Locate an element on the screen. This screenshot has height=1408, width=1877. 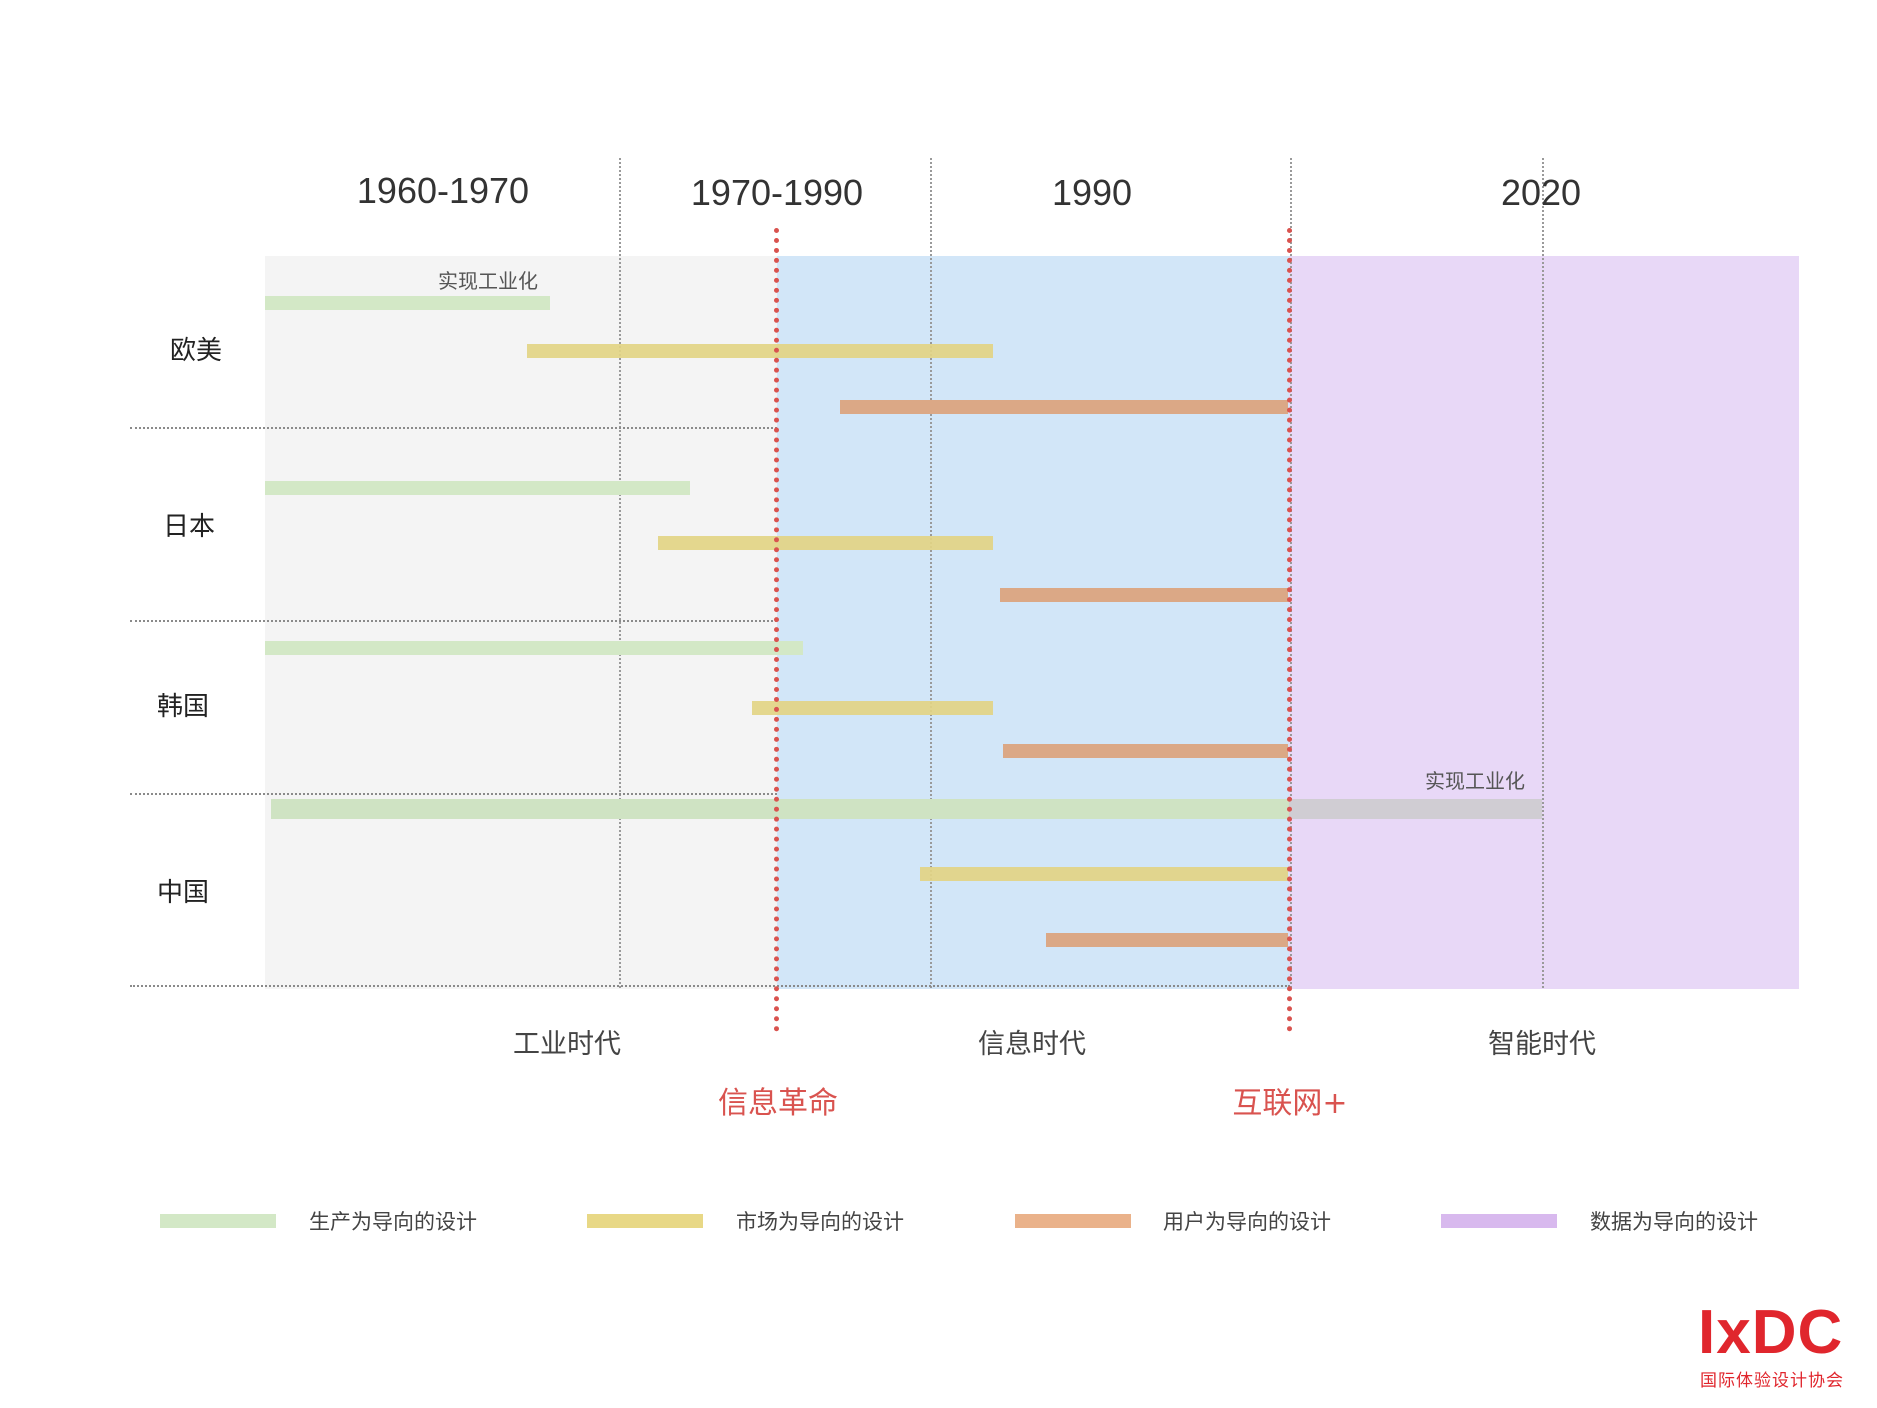
period-label: 1990 is located at coordinates (1092, 192).